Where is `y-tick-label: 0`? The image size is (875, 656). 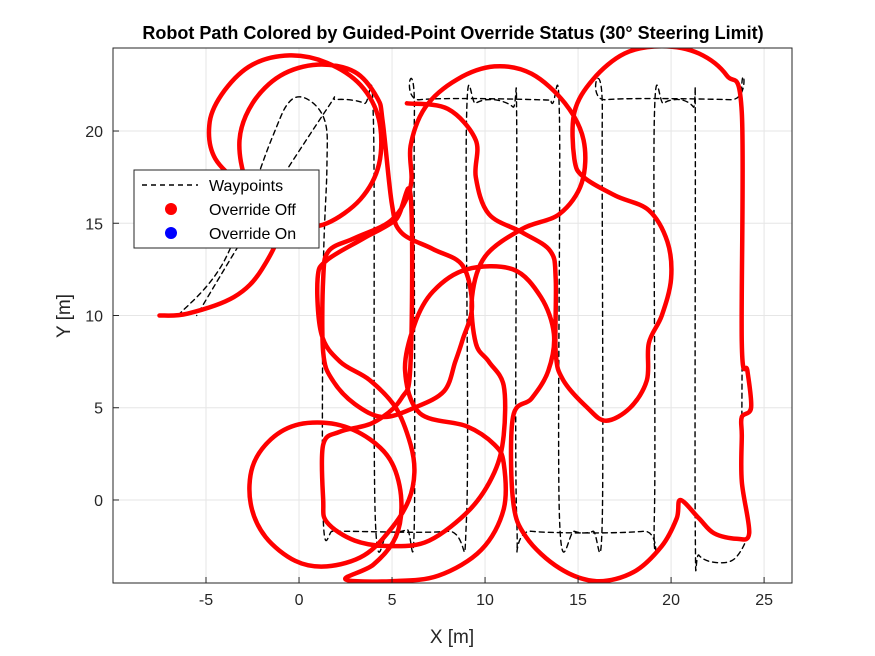 y-tick-label: 0 is located at coordinates (98, 501).